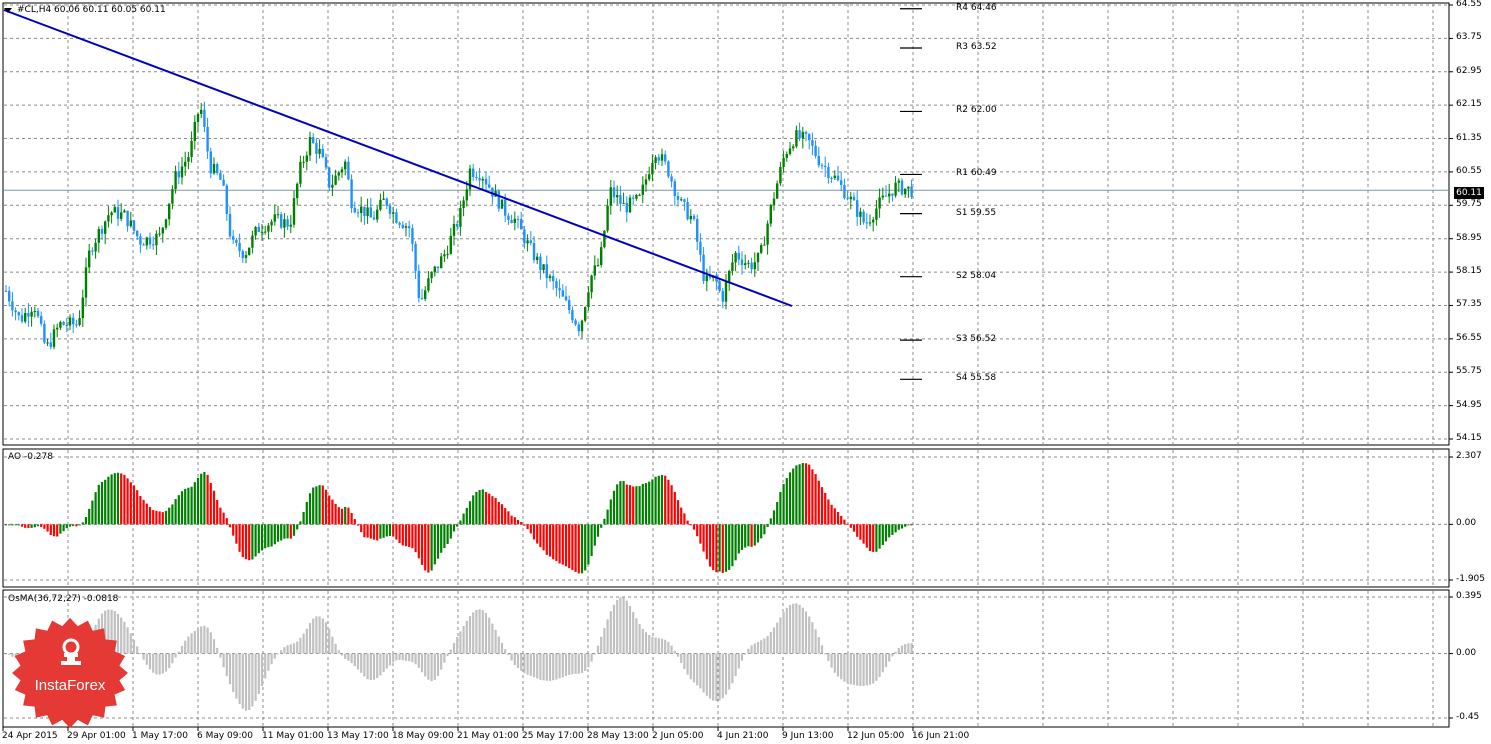 The height and width of the screenshot is (744, 1491). I want to click on time-axis-label: 21 May 01:00, so click(488, 736).